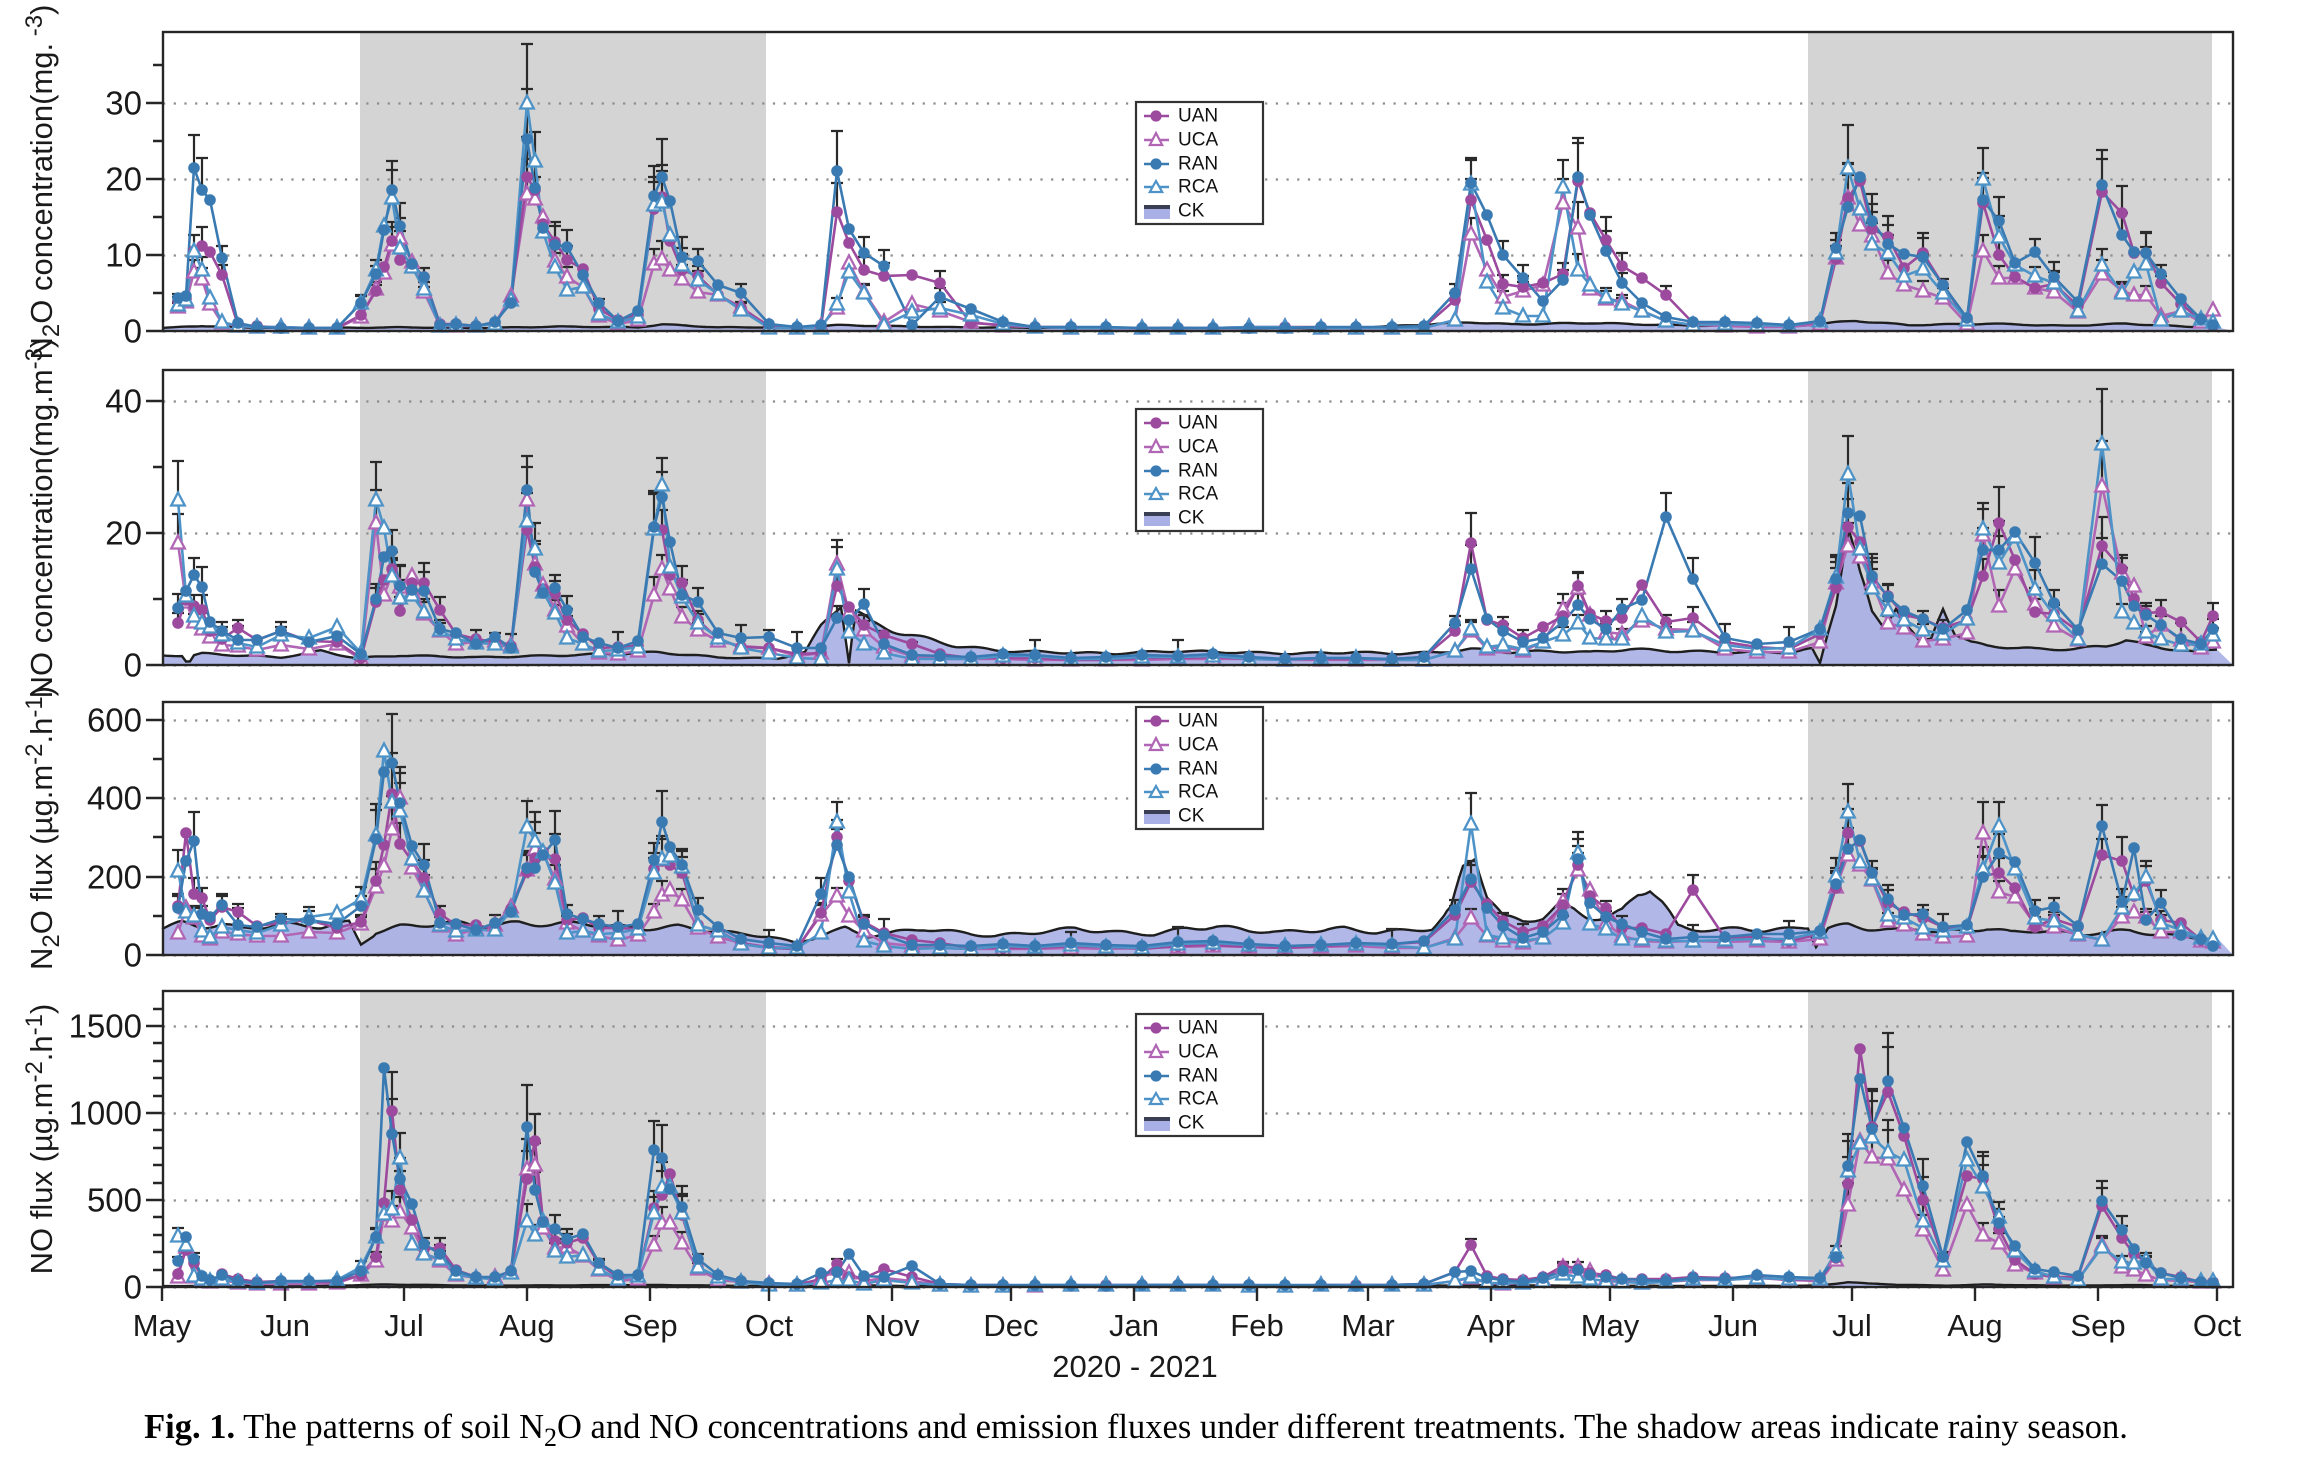  Describe the element at coordinates (1367, 1325) in the screenshot. I see `svg-text: Mar` at that location.